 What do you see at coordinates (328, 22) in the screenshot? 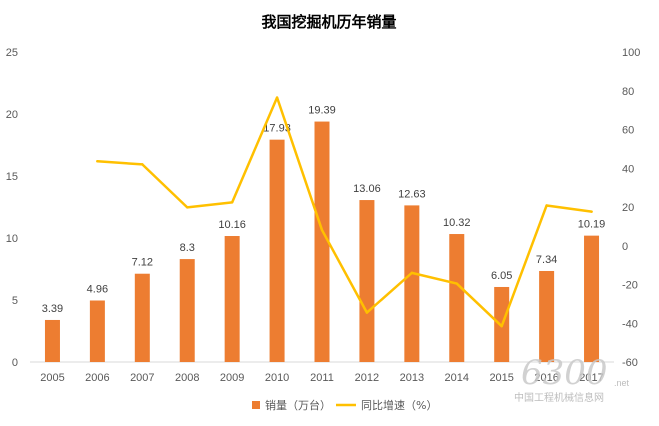
I see `chart-title: 我国挖掘机历年销量` at bounding box center [328, 22].